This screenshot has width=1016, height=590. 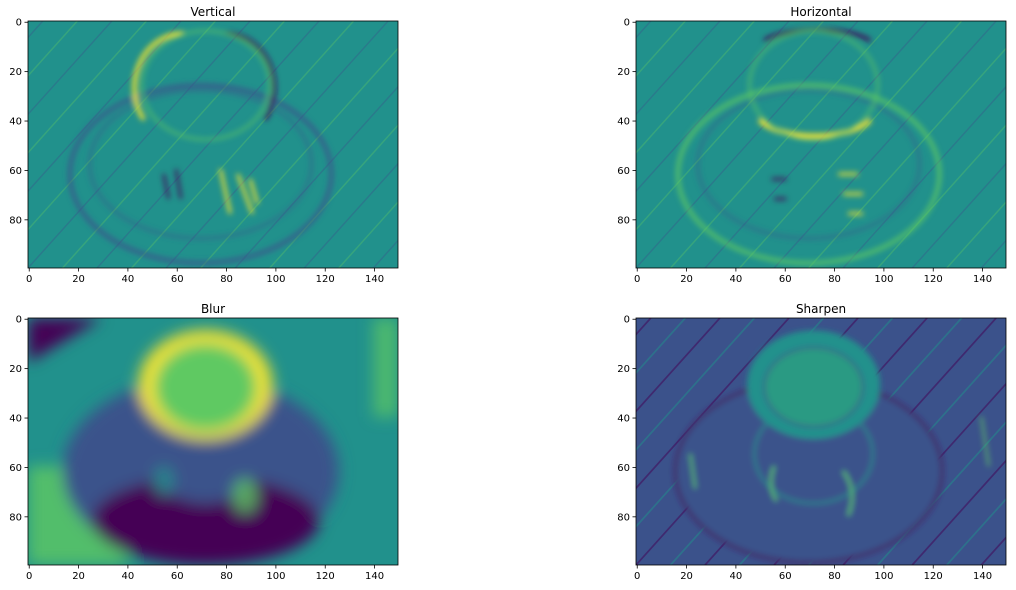 What do you see at coordinates (213, 309) in the screenshot?
I see `panel-title: Blur` at bounding box center [213, 309].